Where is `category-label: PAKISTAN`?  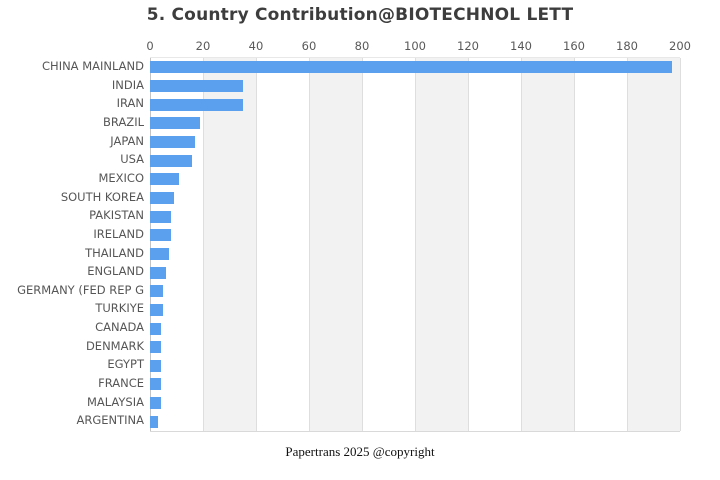 category-label: PAKISTAN is located at coordinates (116, 215).